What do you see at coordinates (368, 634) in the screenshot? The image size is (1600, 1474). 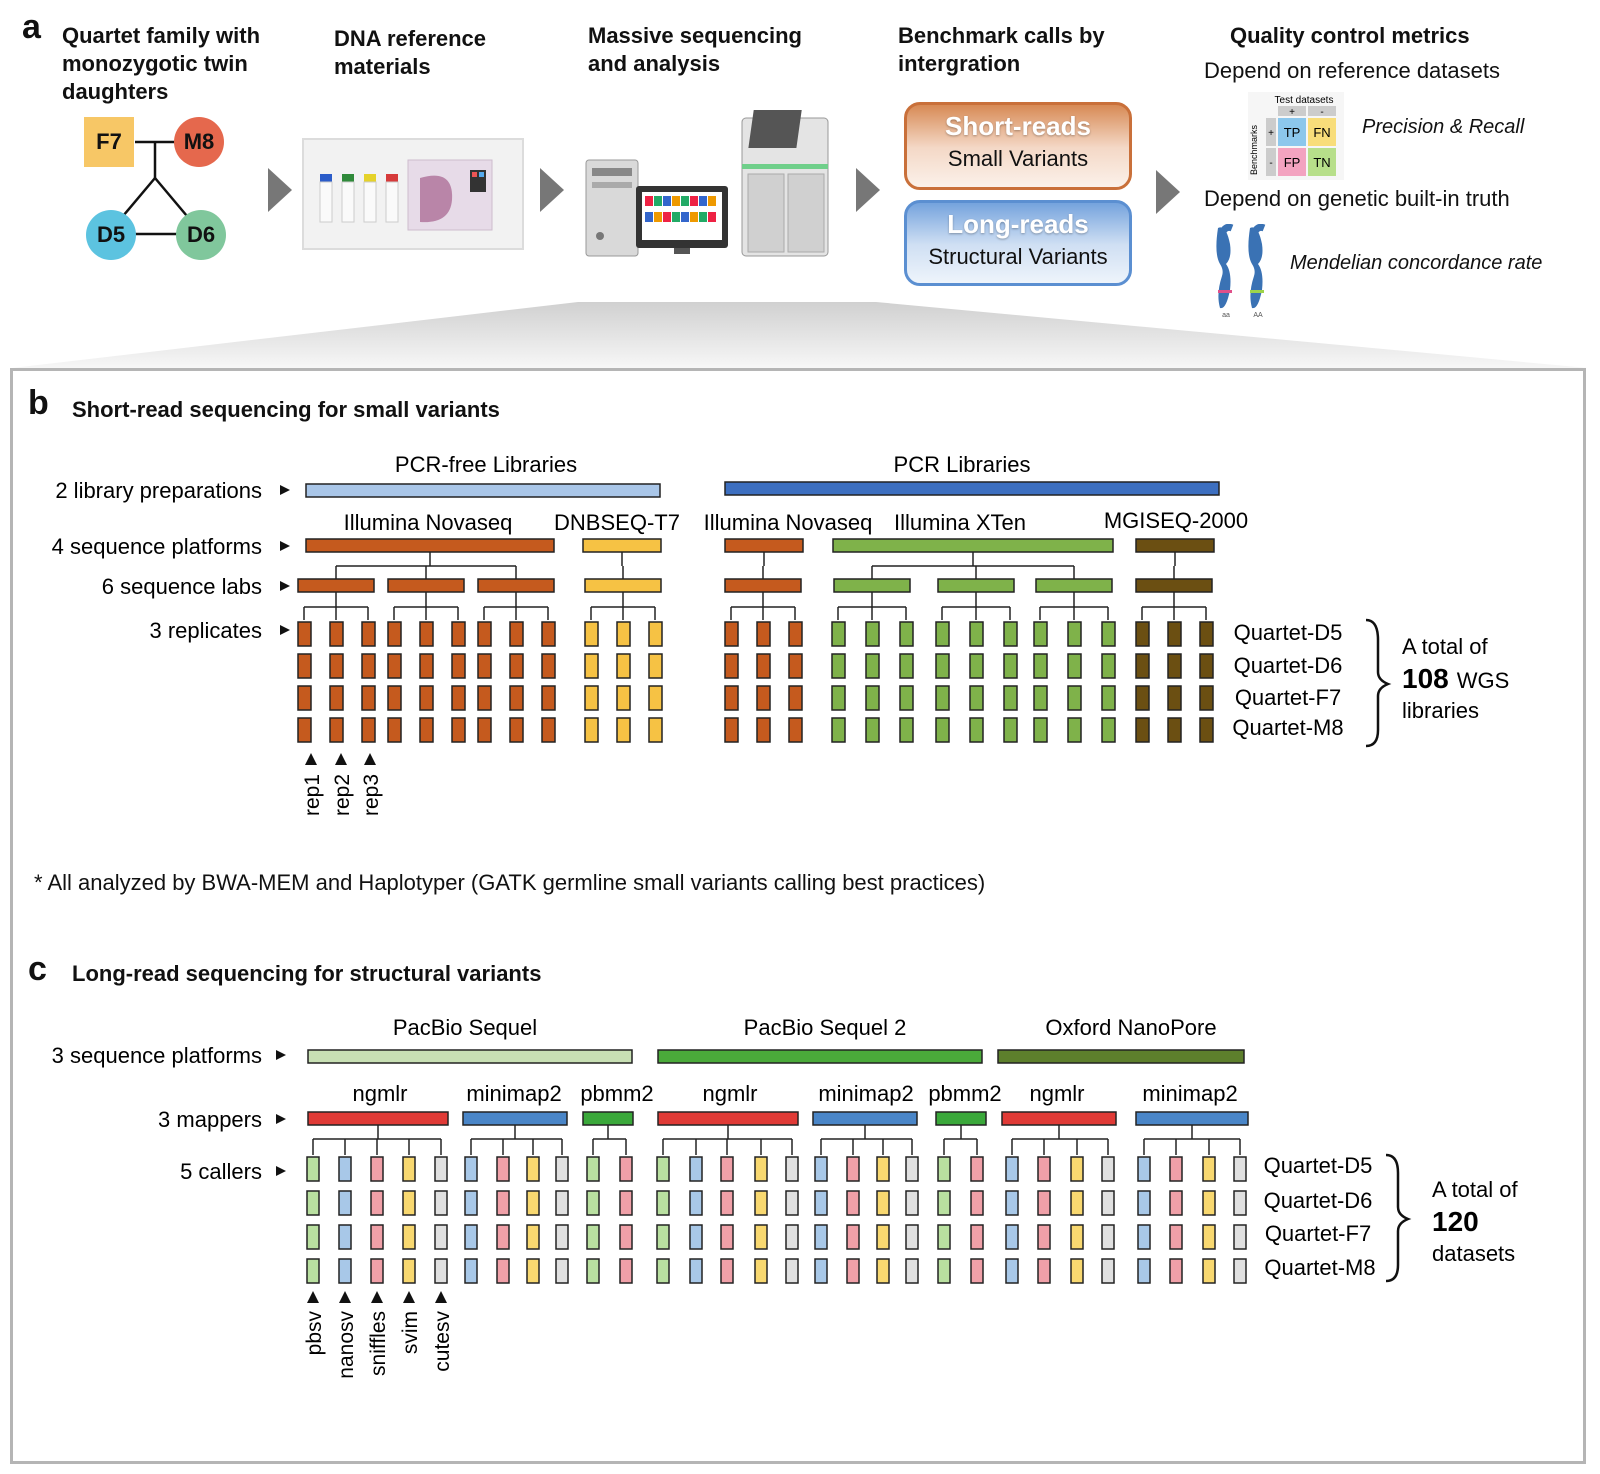 I see `replicate-box-lab0-rep3-s1` at bounding box center [368, 634].